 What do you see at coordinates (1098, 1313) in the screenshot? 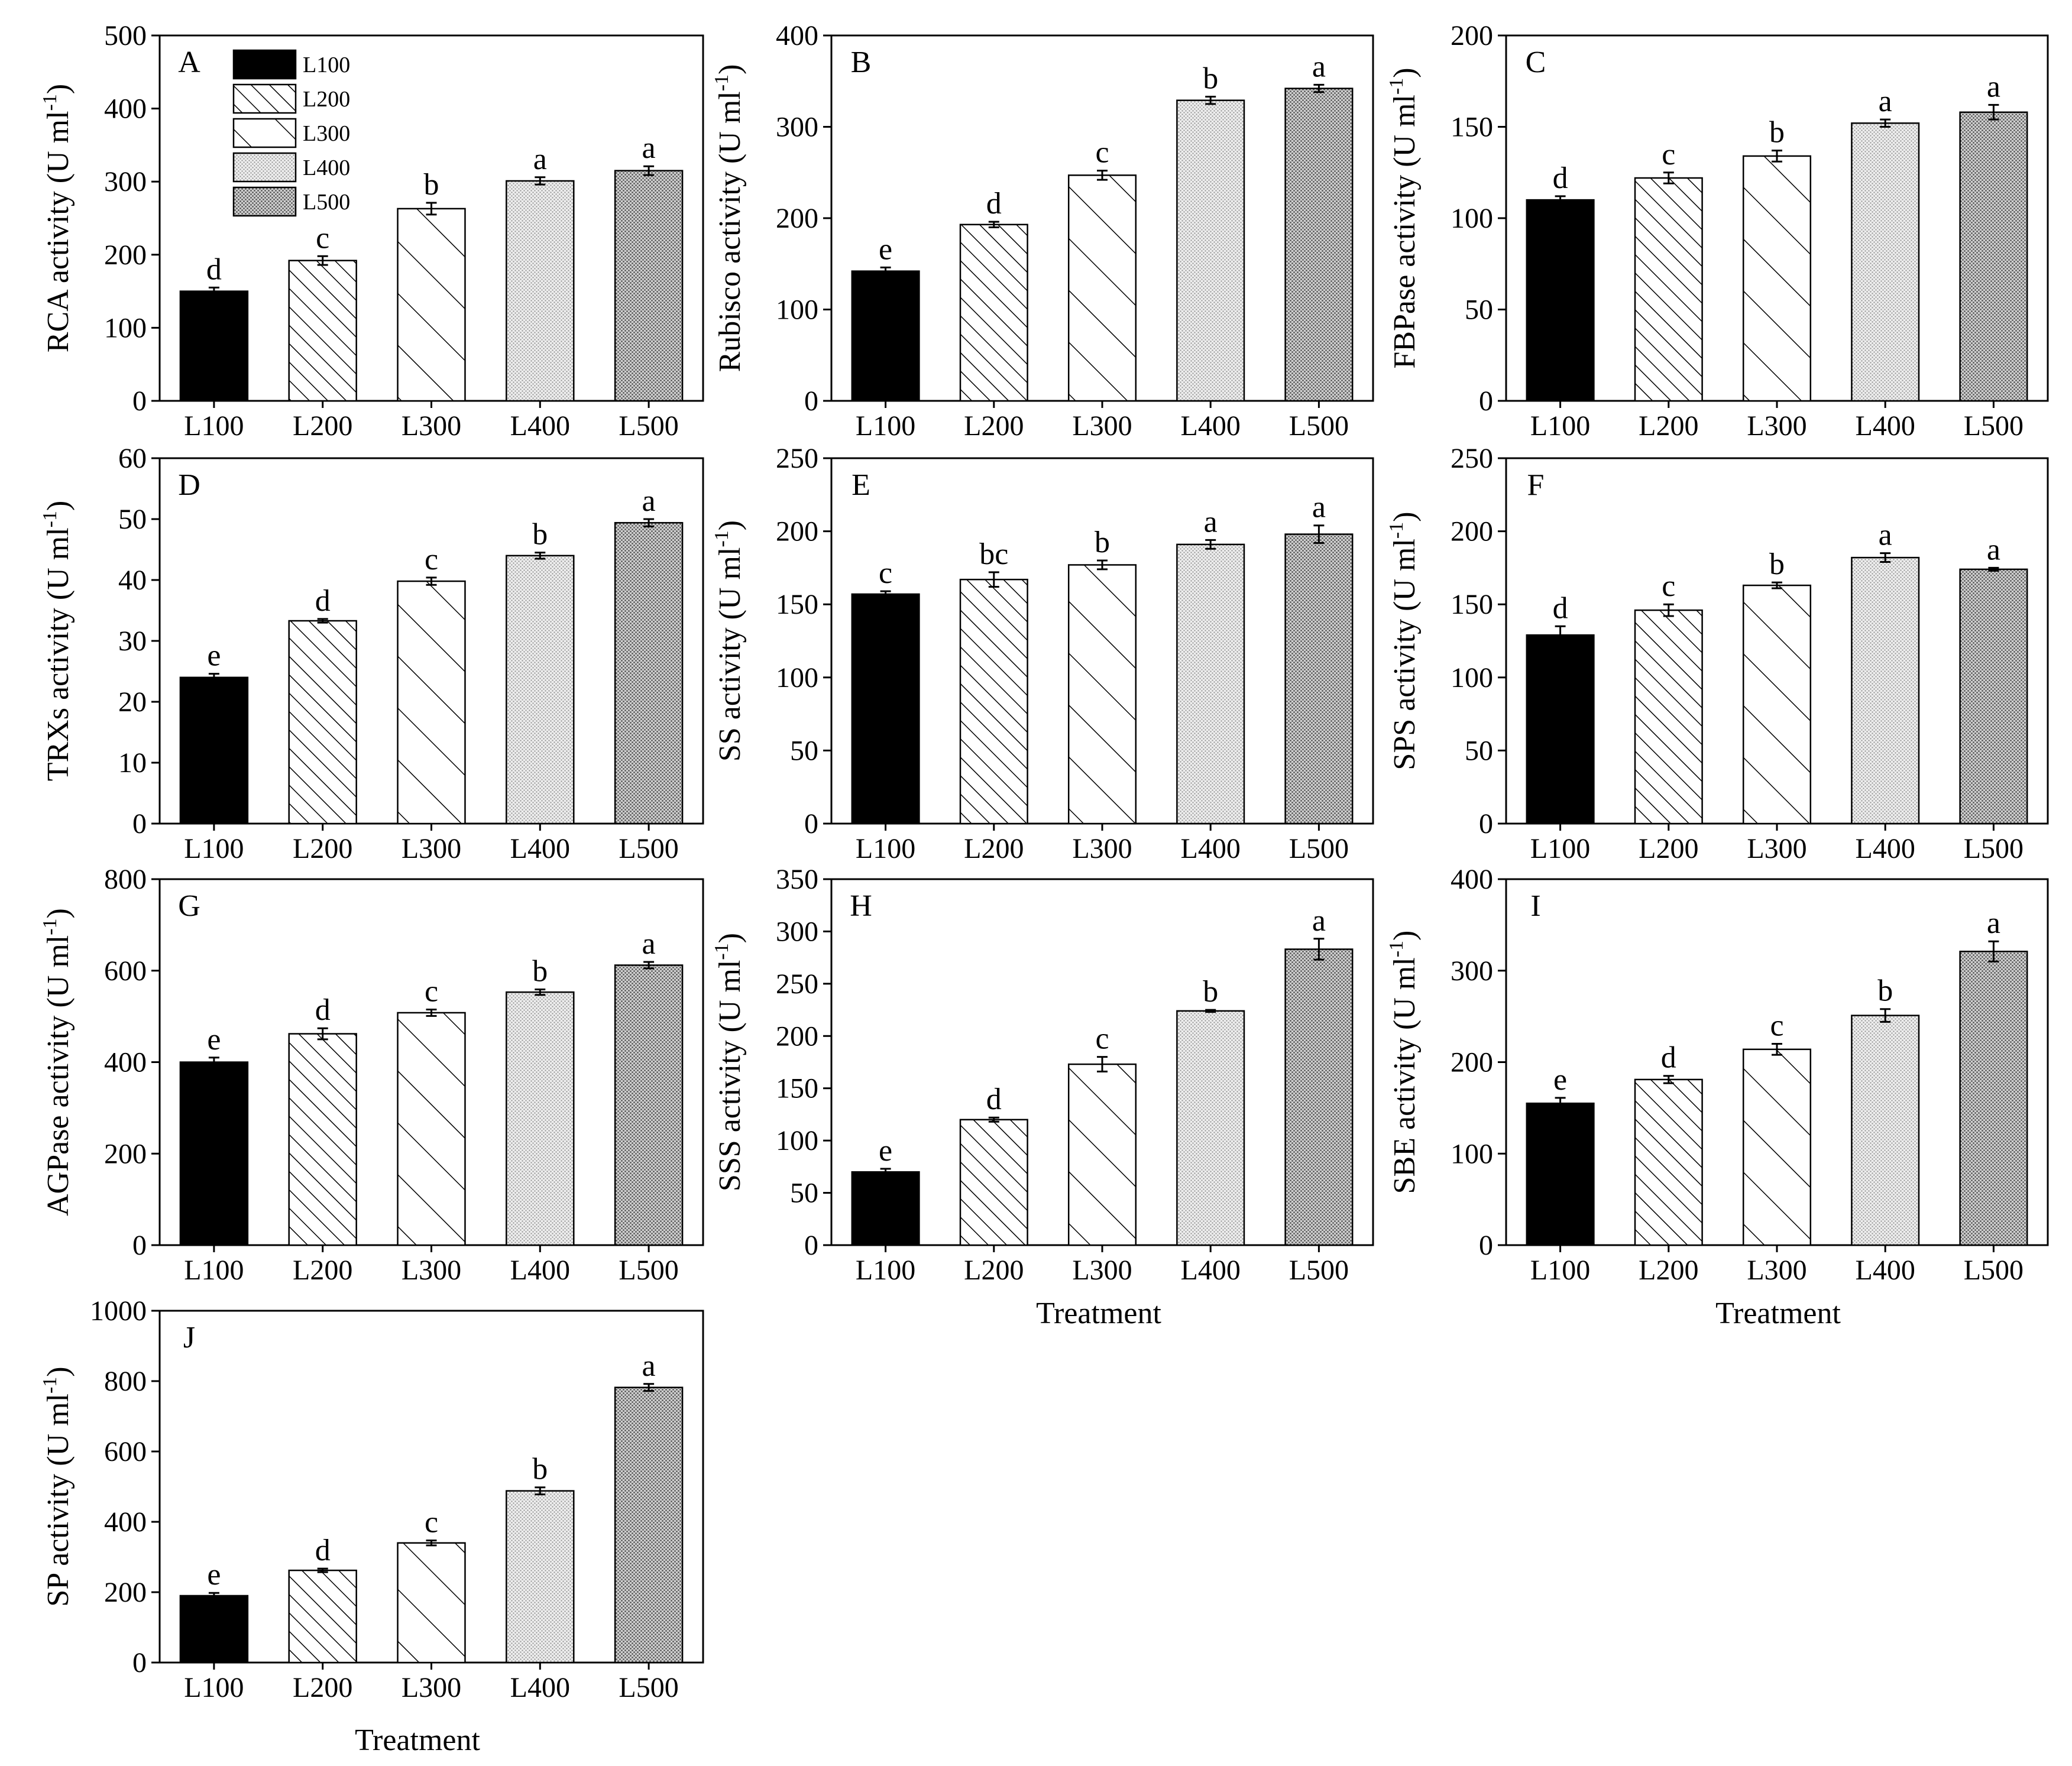
I see `x-axis-title-h: Treatment` at bounding box center [1098, 1313].